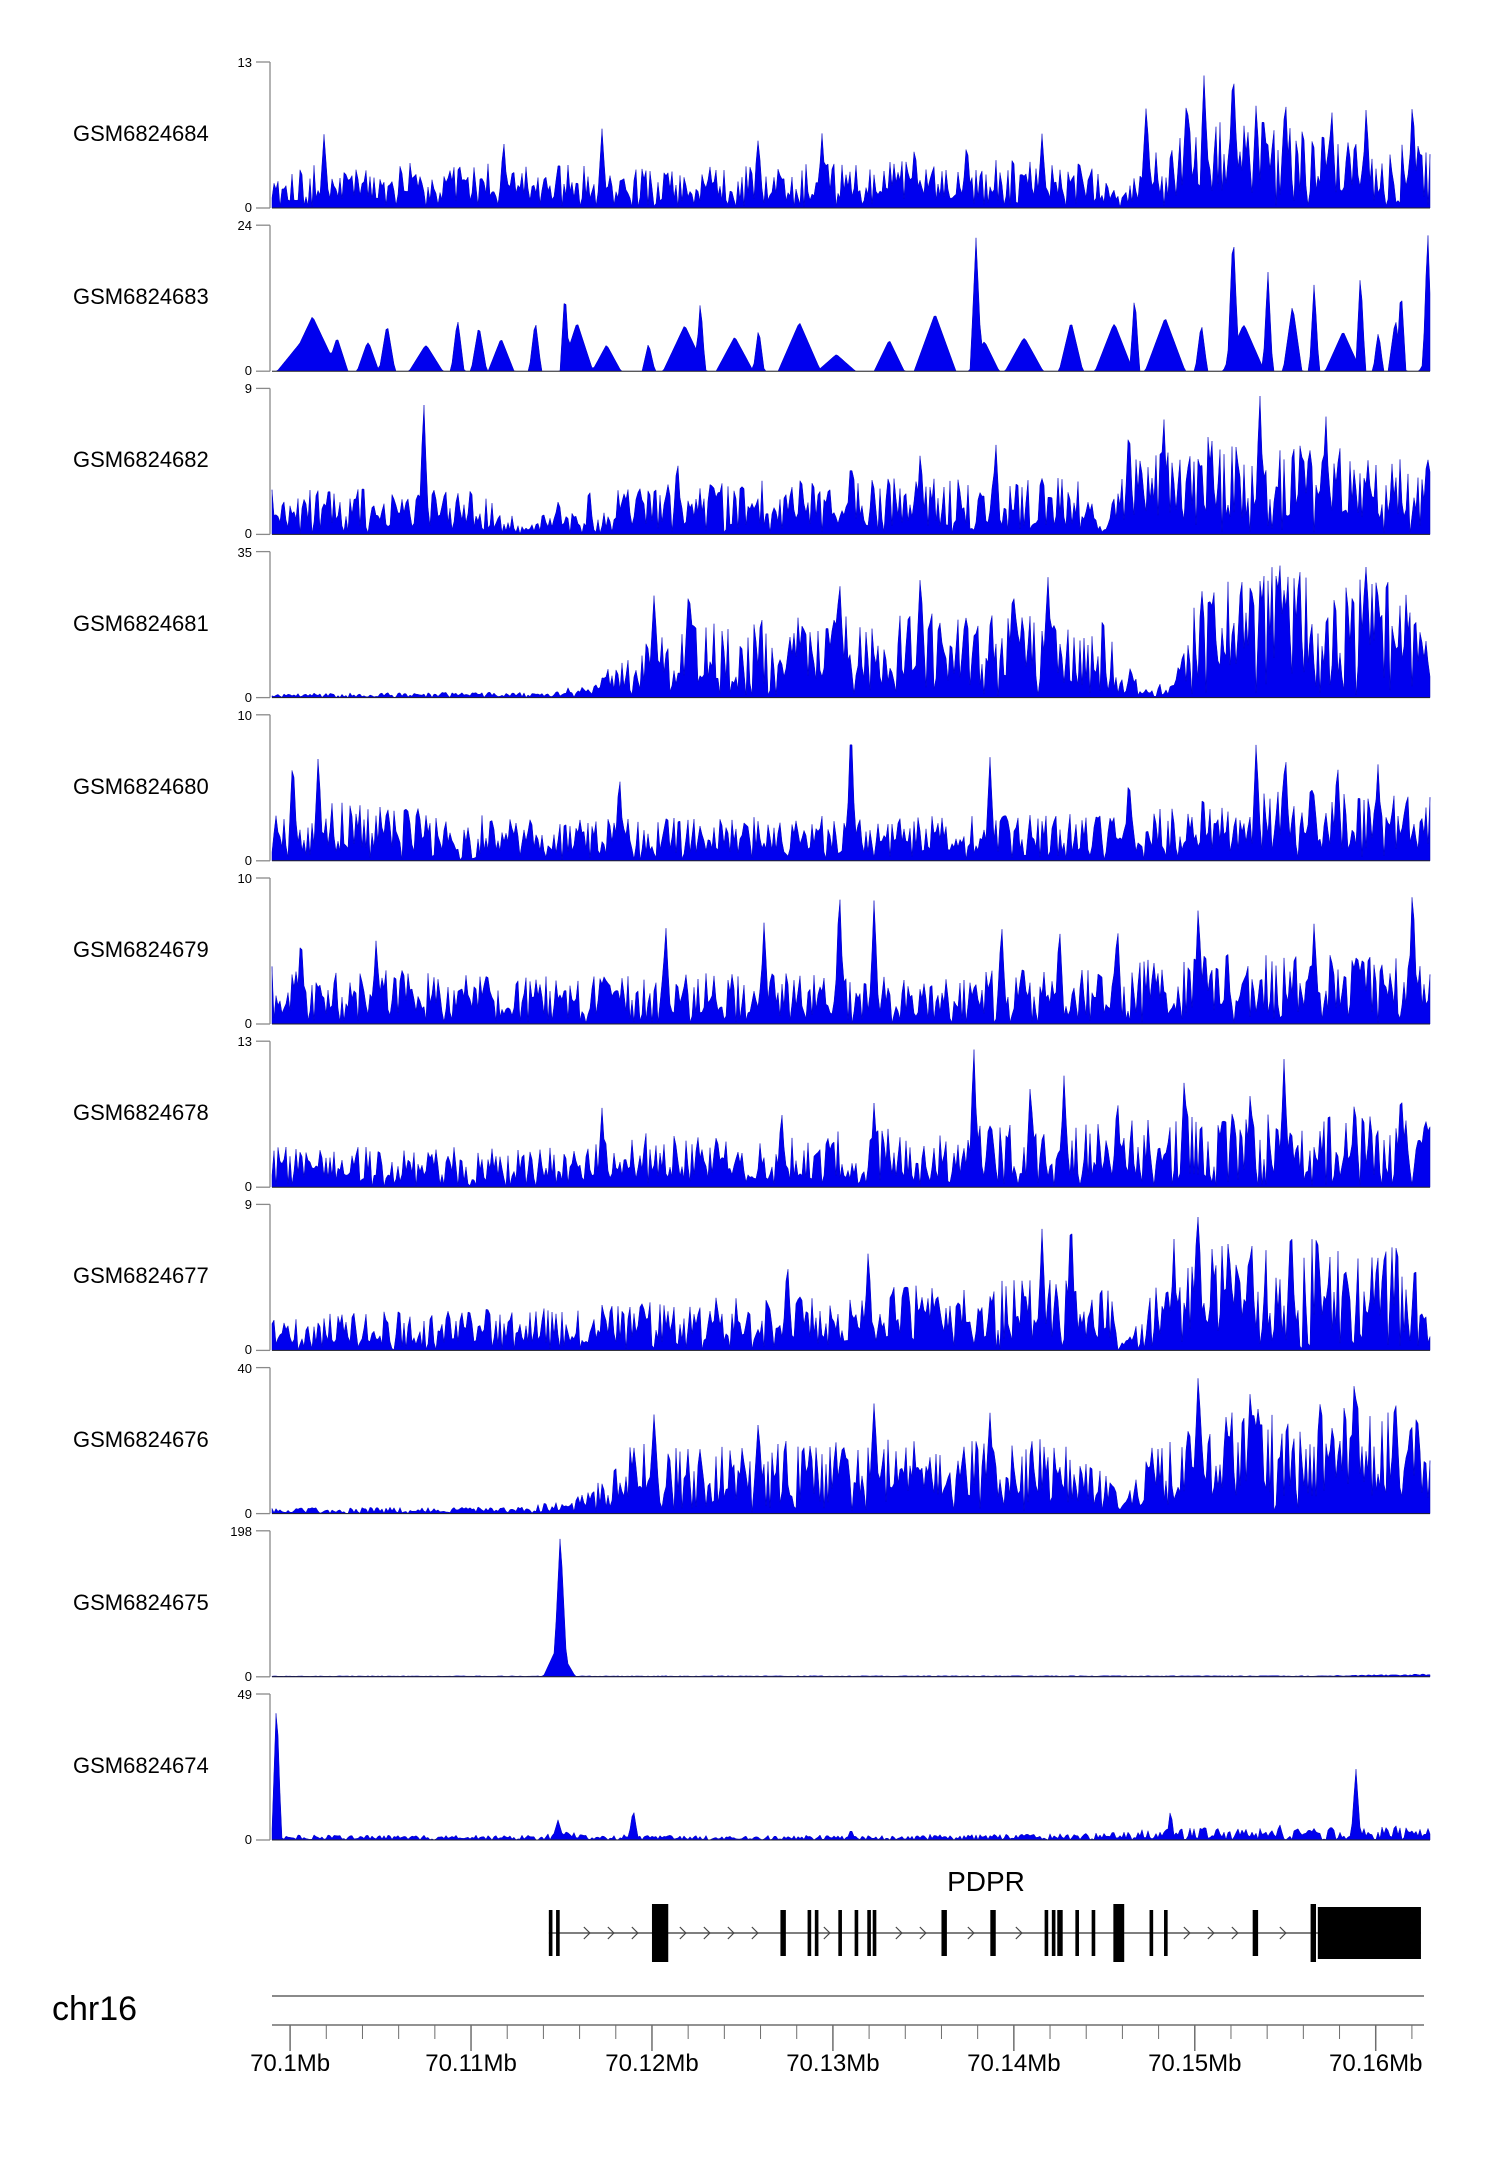 Image resolution: width=1500 pixels, height=2170 pixels. I want to click on gene-name-label: PDPR, so click(986, 1881).